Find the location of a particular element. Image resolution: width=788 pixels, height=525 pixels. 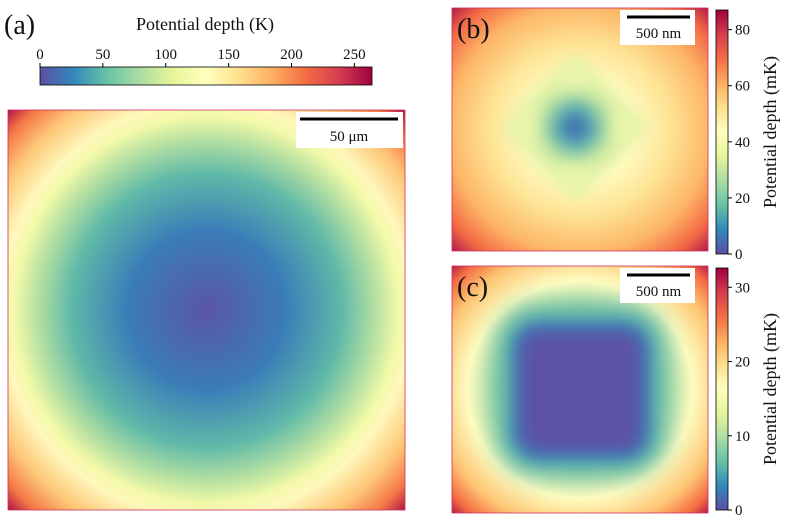

panel-label: (c) is located at coordinates (472, 287).